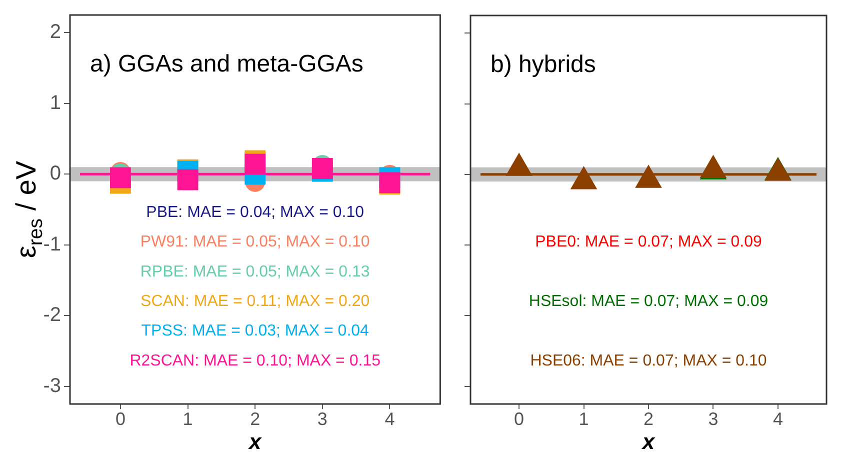 The height and width of the screenshot is (454, 842). I want to click on legend-label: PBE0: MAE = 0.07; MAX = 0.09, so click(648, 242).